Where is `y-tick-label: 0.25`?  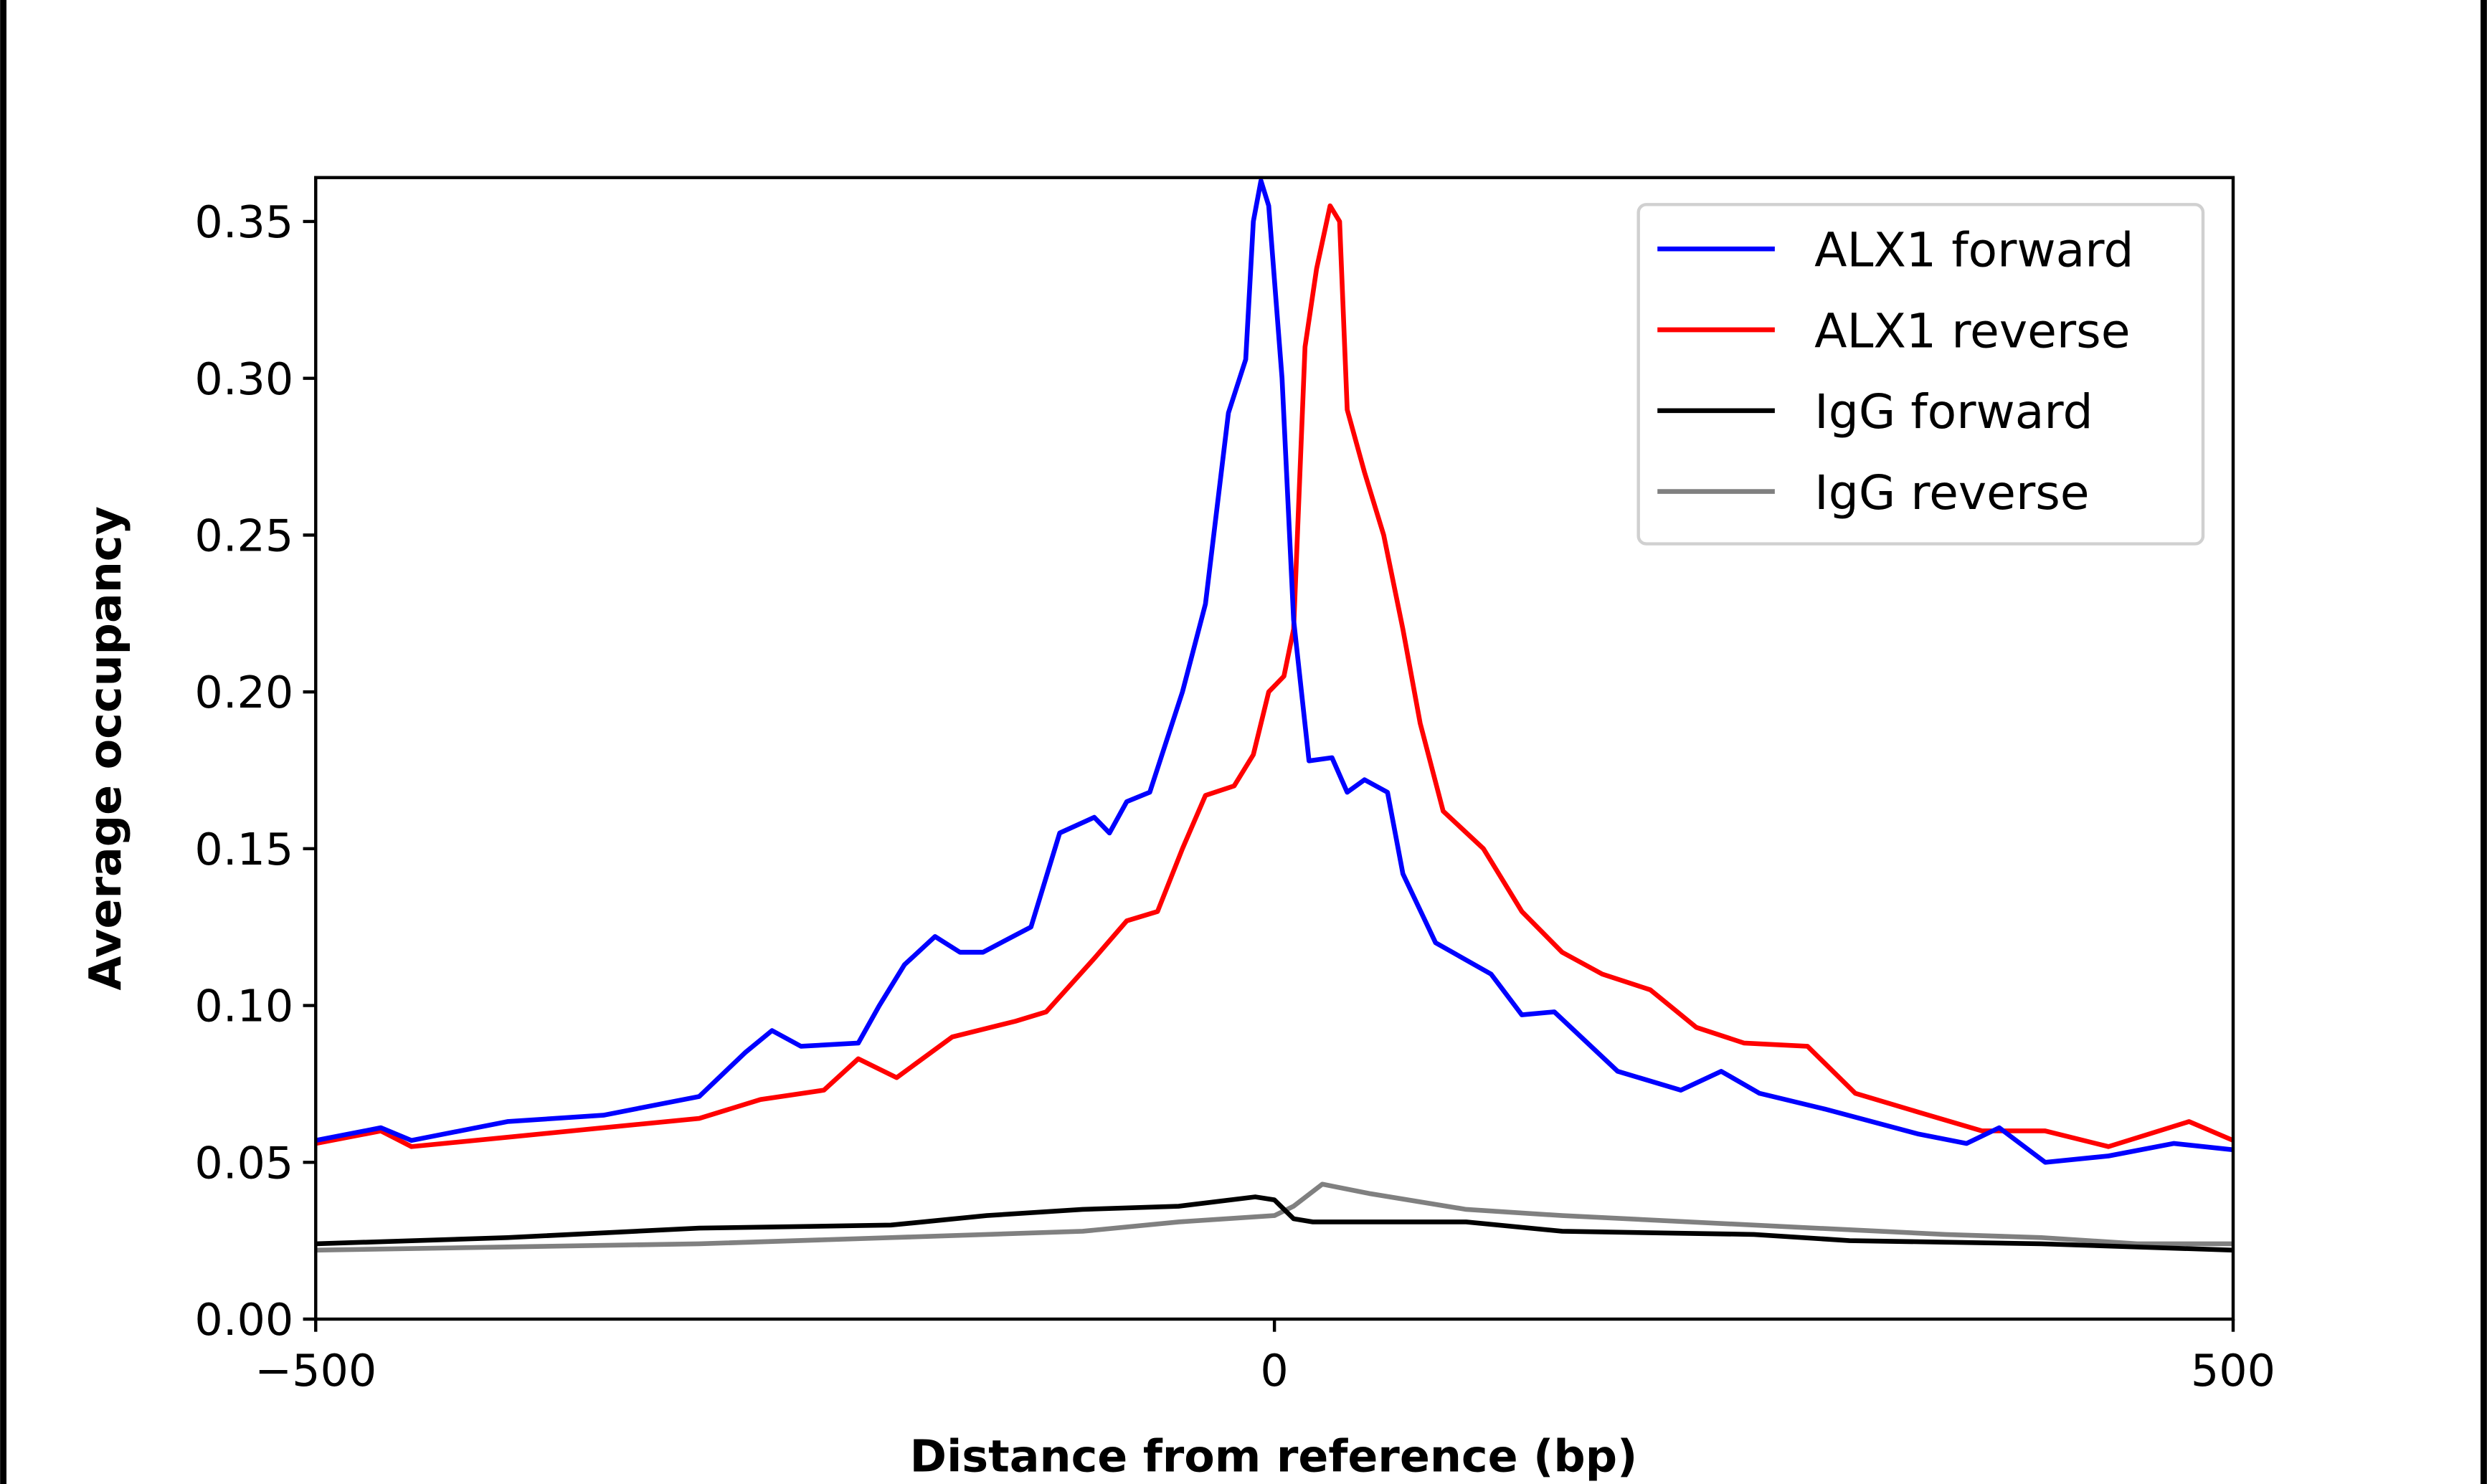 y-tick-label: 0.25 is located at coordinates (244, 536).